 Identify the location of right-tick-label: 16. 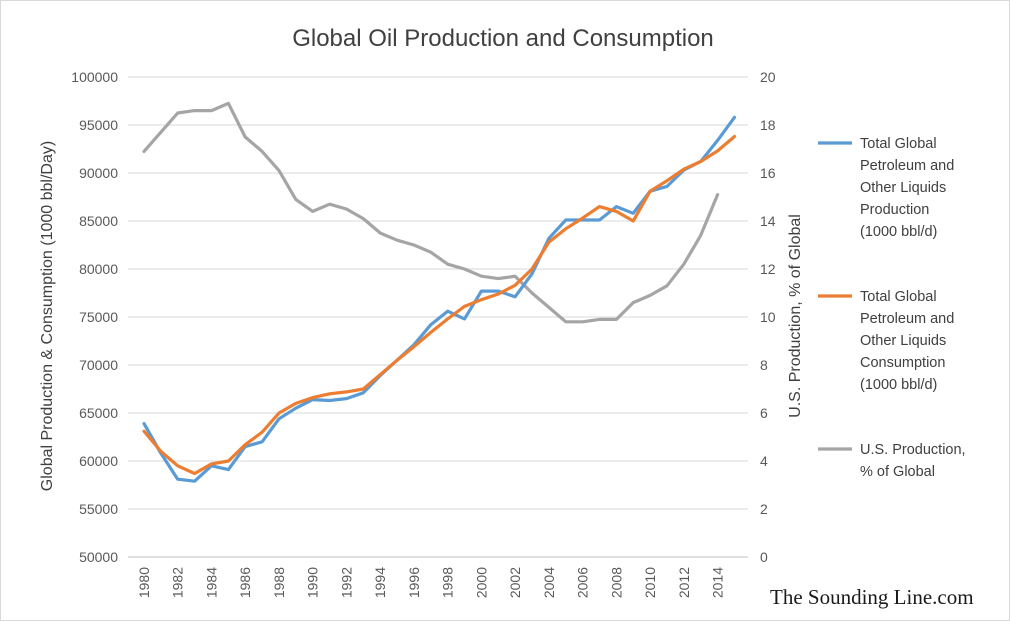
(768, 173).